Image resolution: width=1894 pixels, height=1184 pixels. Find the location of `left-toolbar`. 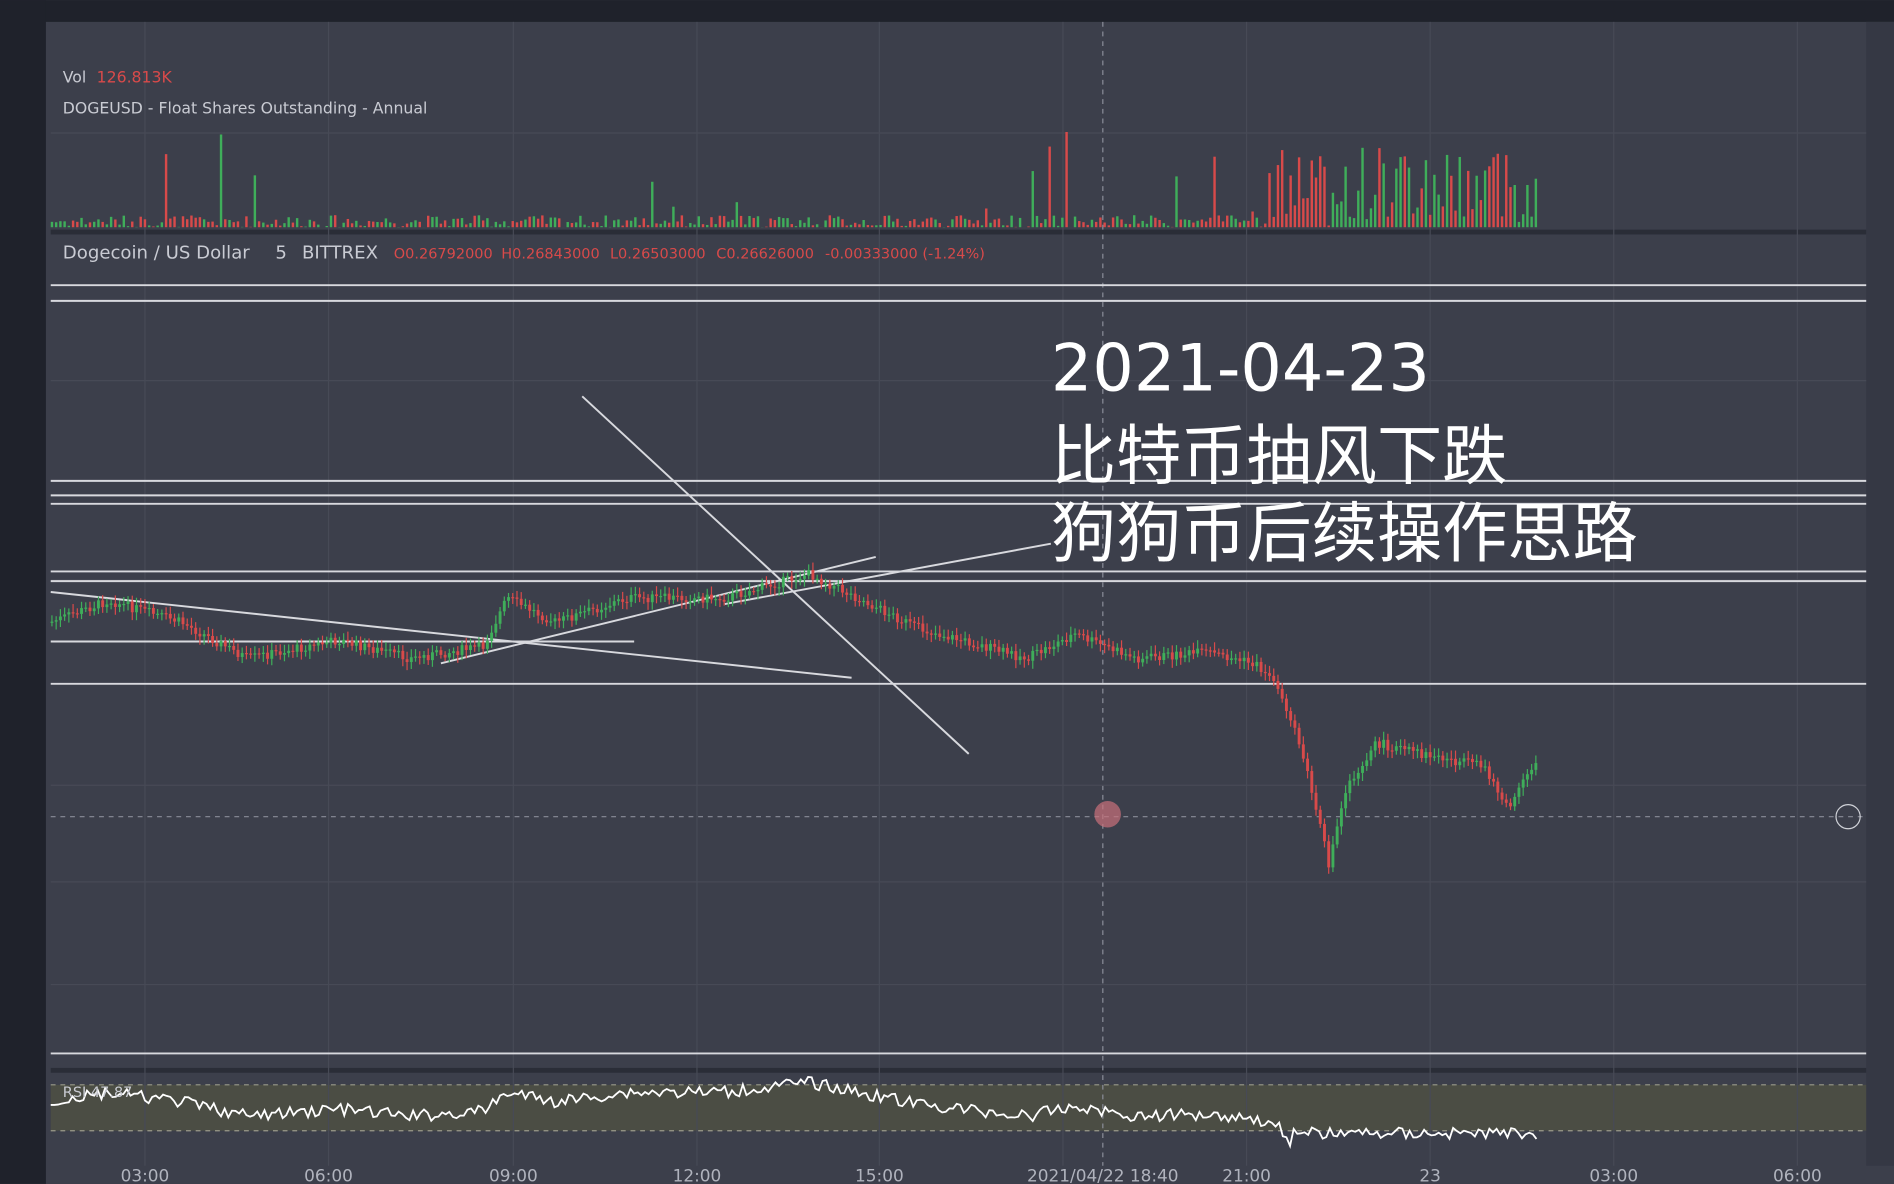

left-toolbar is located at coordinates (23, 592).